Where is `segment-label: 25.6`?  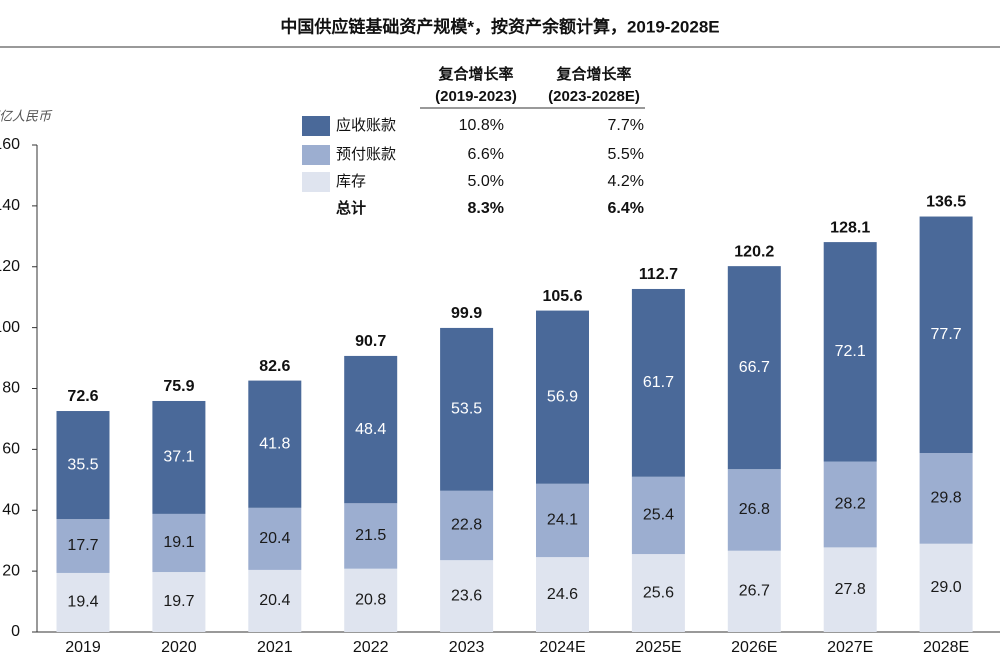
segment-label: 25.6 is located at coordinates (658, 592).